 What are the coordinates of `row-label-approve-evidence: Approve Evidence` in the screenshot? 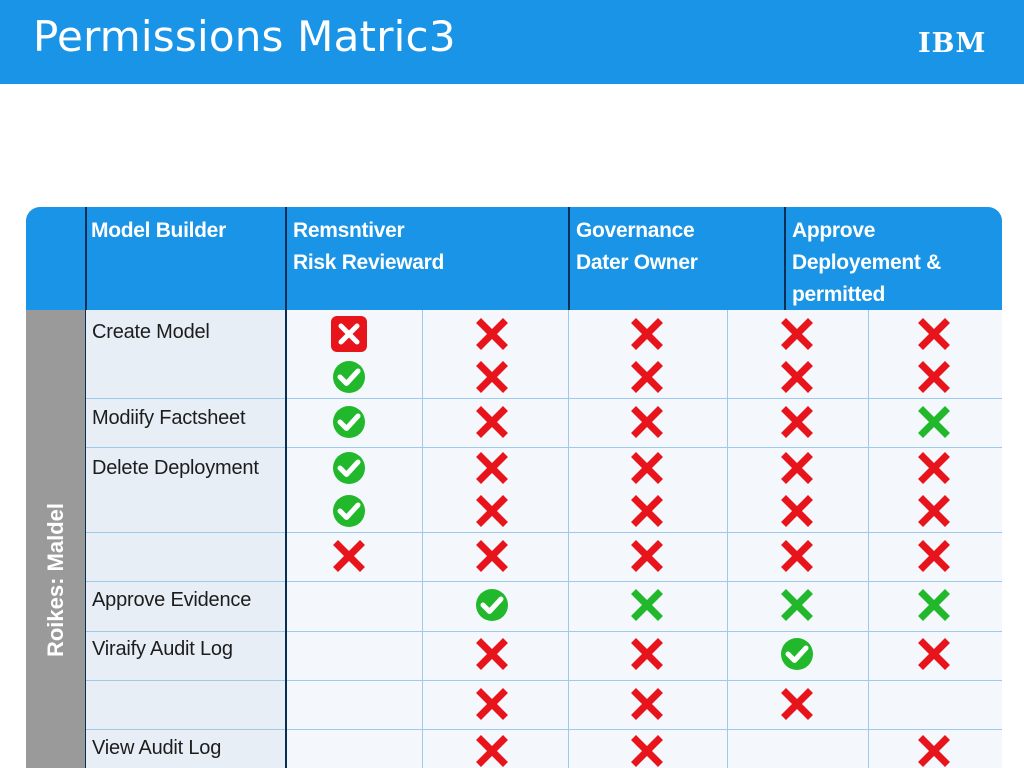 It's located at (172, 600).